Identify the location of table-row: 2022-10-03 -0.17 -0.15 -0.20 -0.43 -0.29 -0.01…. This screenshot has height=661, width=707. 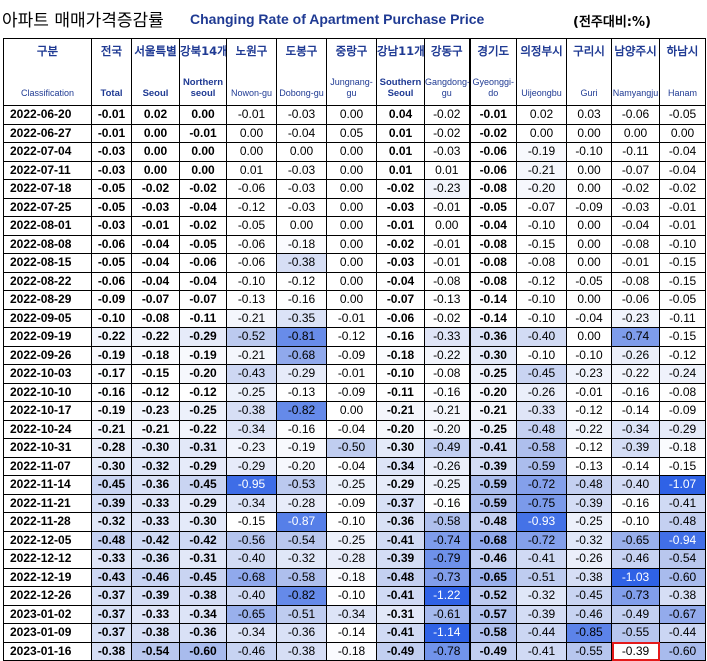
(354, 374).